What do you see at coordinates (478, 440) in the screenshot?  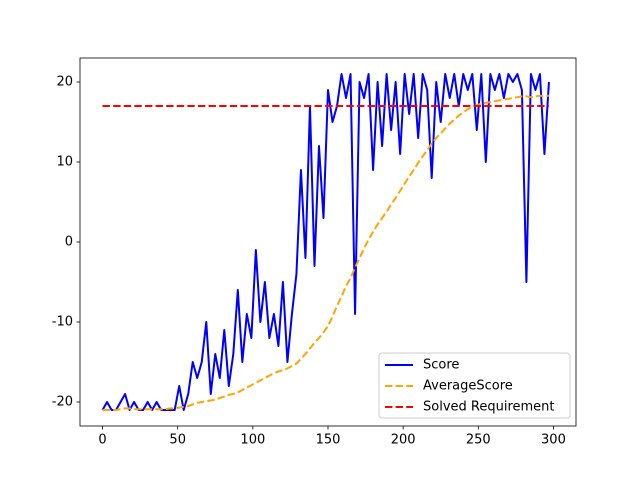 I see `x-tick-label: 250` at bounding box center [478, 440].